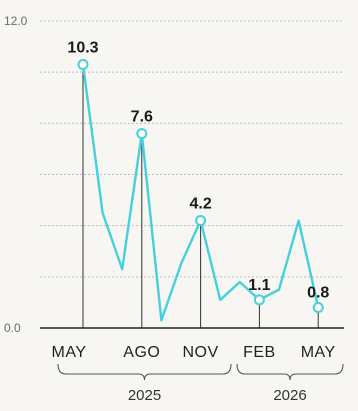  What do you see at coordinates (289, 395) in the screenshot?
I see `year-label: 2026` at bounding box center [289, 395].